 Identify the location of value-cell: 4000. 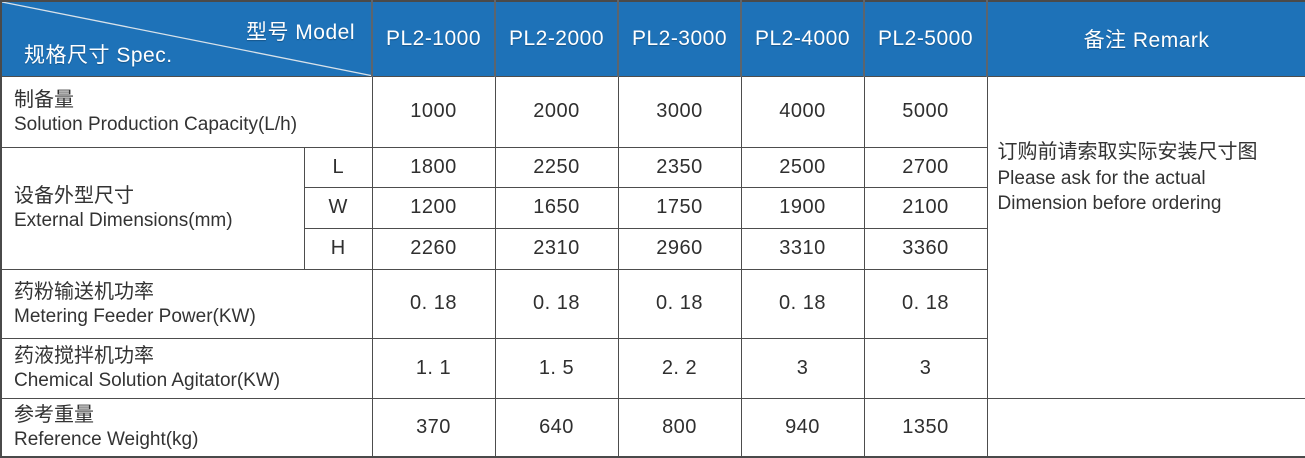
(802, 111).